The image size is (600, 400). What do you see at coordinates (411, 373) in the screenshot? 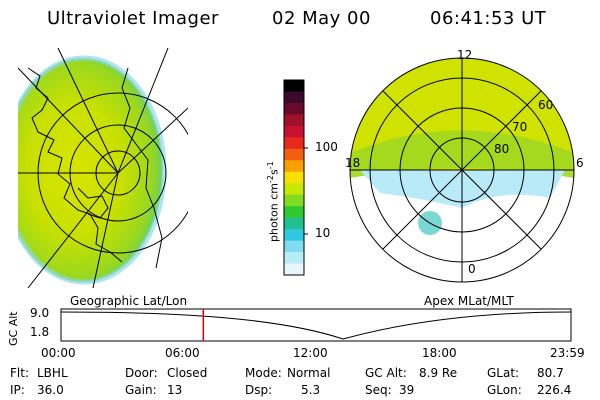
I see `info-gcalt: GC Alt: 8.9 Re` at bounding box center [411, 373].